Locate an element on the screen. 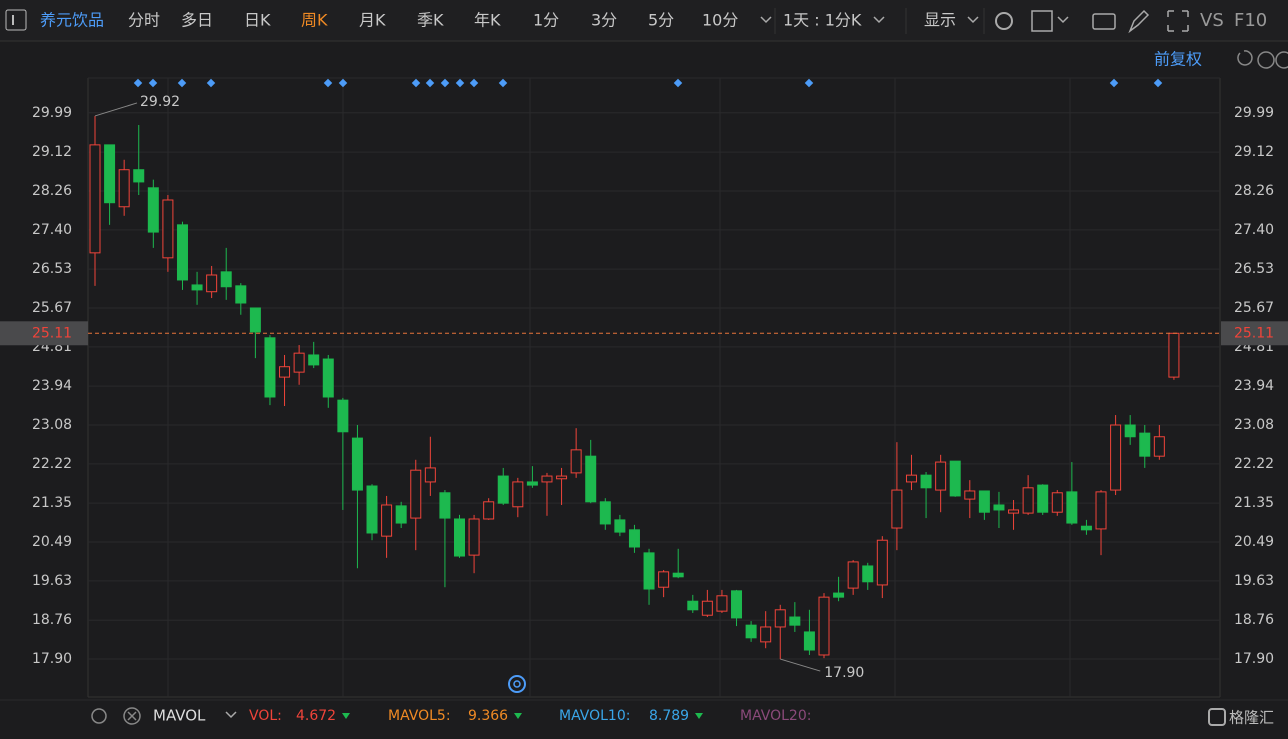 The height and width of the screenshot is (739, 1288). settings-icon is located at coordinates (1004, 21).